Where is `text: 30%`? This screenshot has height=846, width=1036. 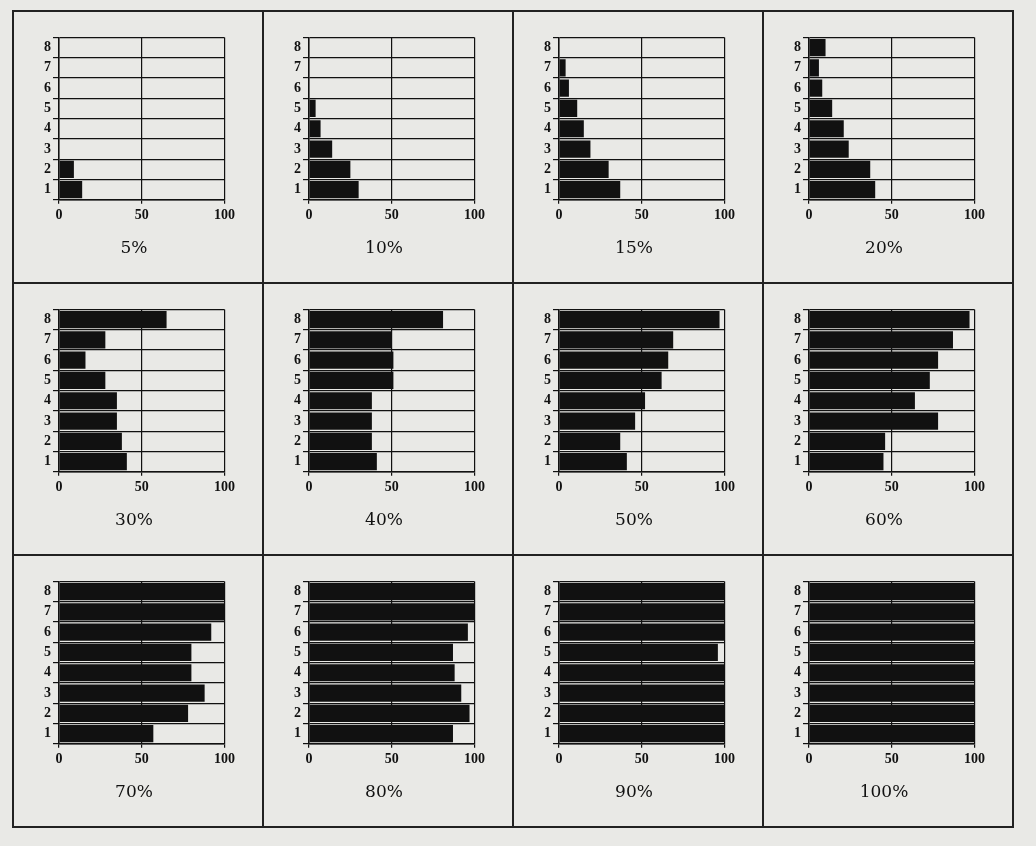 text: 30% is located at coordinates (134, 519).